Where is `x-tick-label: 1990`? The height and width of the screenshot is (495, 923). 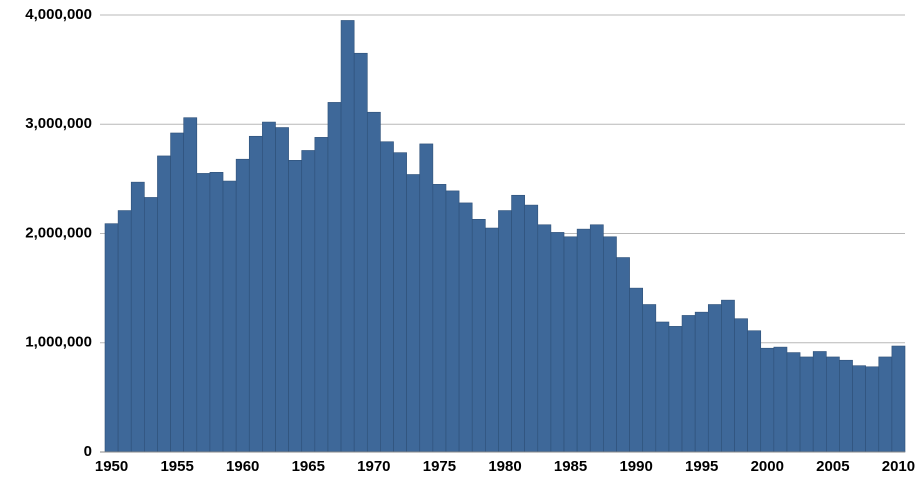
x-tick-label: 1990 is located at coordinates (635, 466).